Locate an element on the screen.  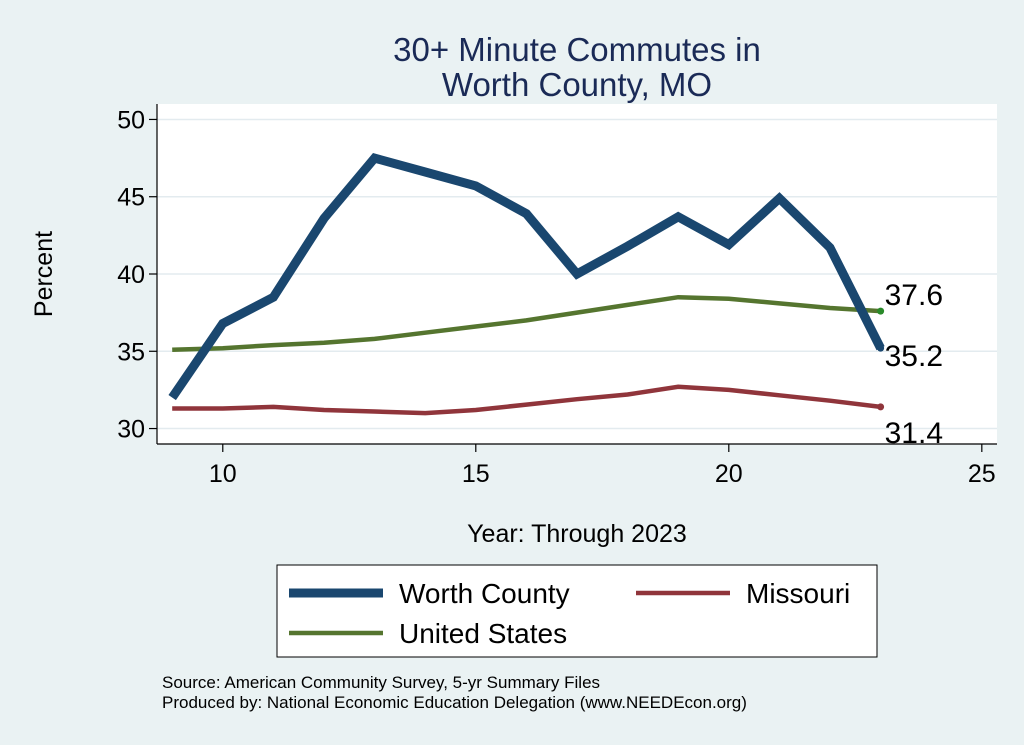
y-tick-label-40: 40 is located at coordinates (131, 275).